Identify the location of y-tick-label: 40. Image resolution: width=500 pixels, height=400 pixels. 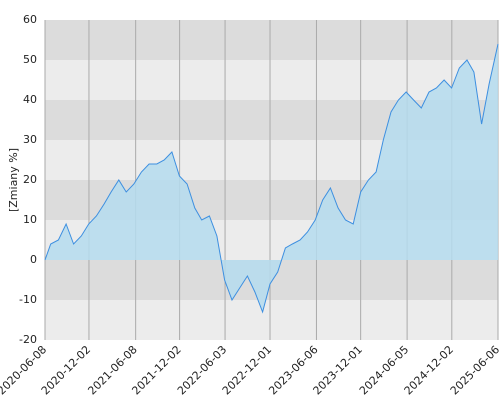
(30, 99).